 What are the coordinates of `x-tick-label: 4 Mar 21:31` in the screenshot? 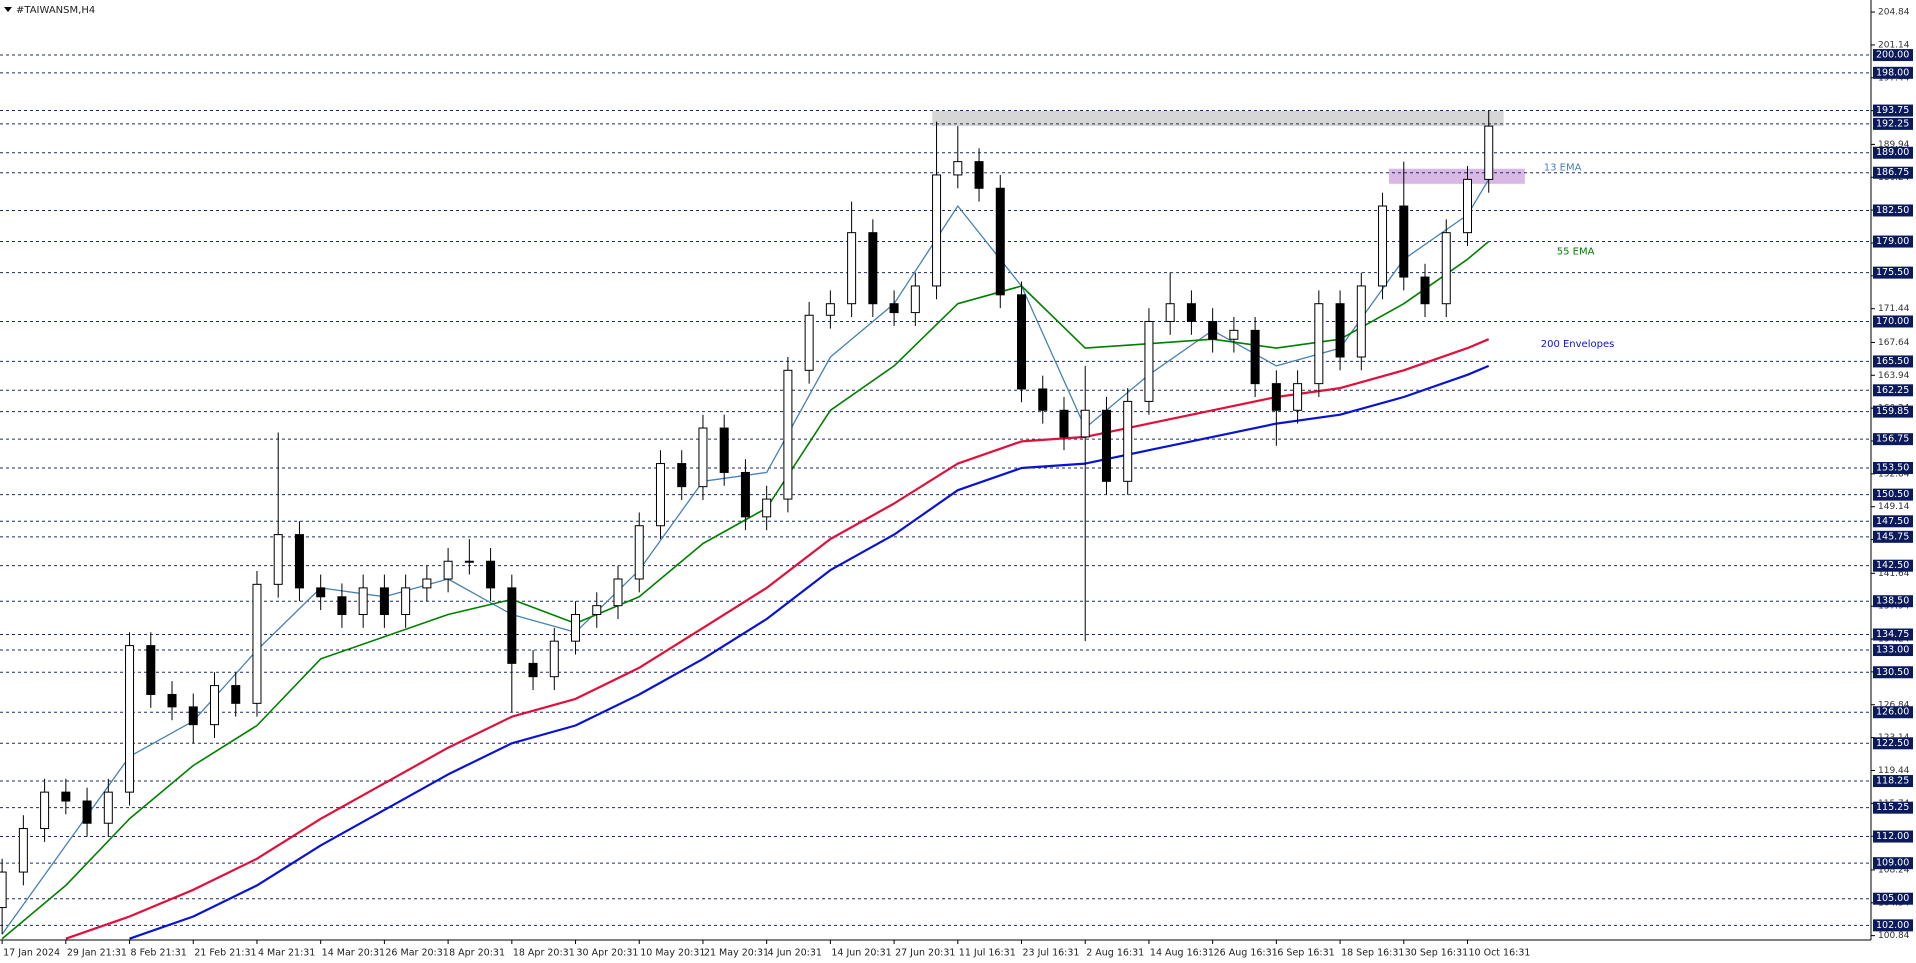 It's located at (286, 953).